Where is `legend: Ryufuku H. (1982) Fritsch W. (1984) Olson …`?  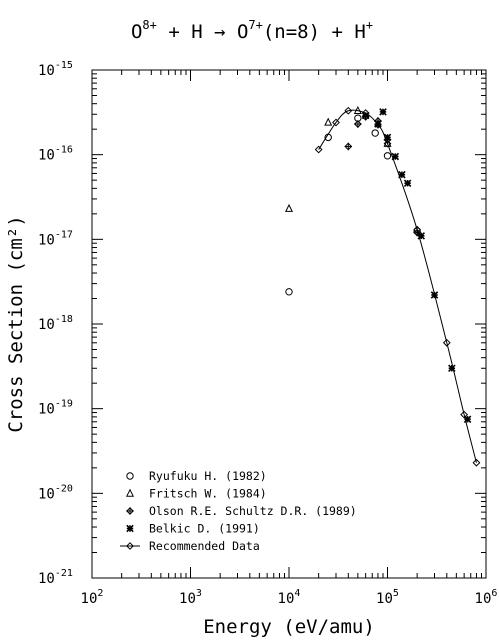
legend: Ryufuku H. (1982) Fritsch W. (1984) Olson … is located at coordinates (238, 511).